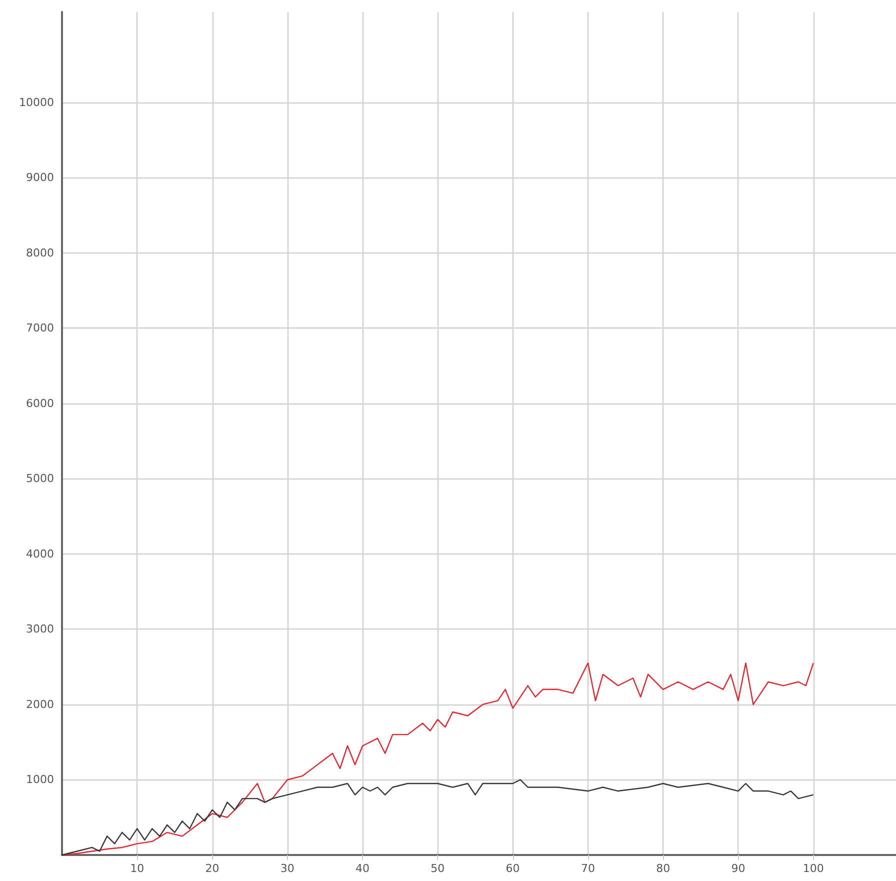 This screenshot has height=881, width=896. I want to click on y-tick-label: 7000, so click(40, 328).